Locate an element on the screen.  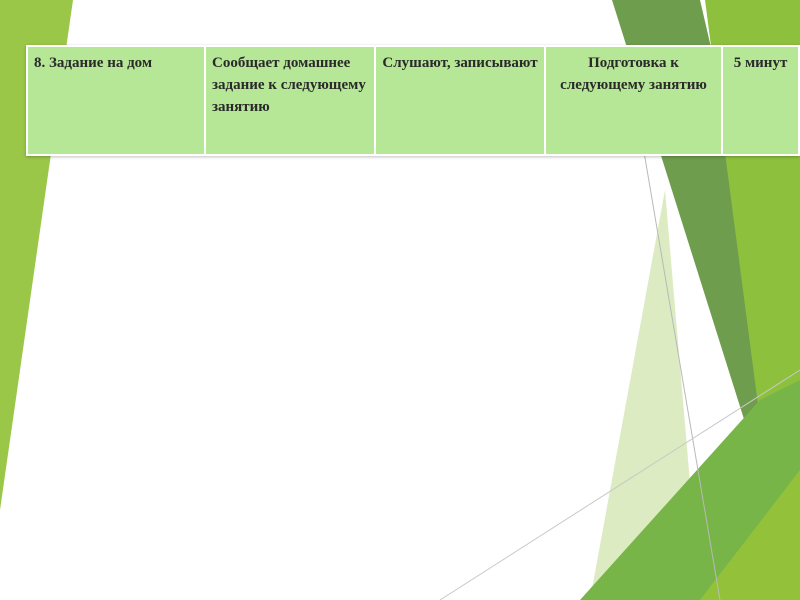
result-cell: Подготовка к следующему занятию is located at coordinates (633, 100).